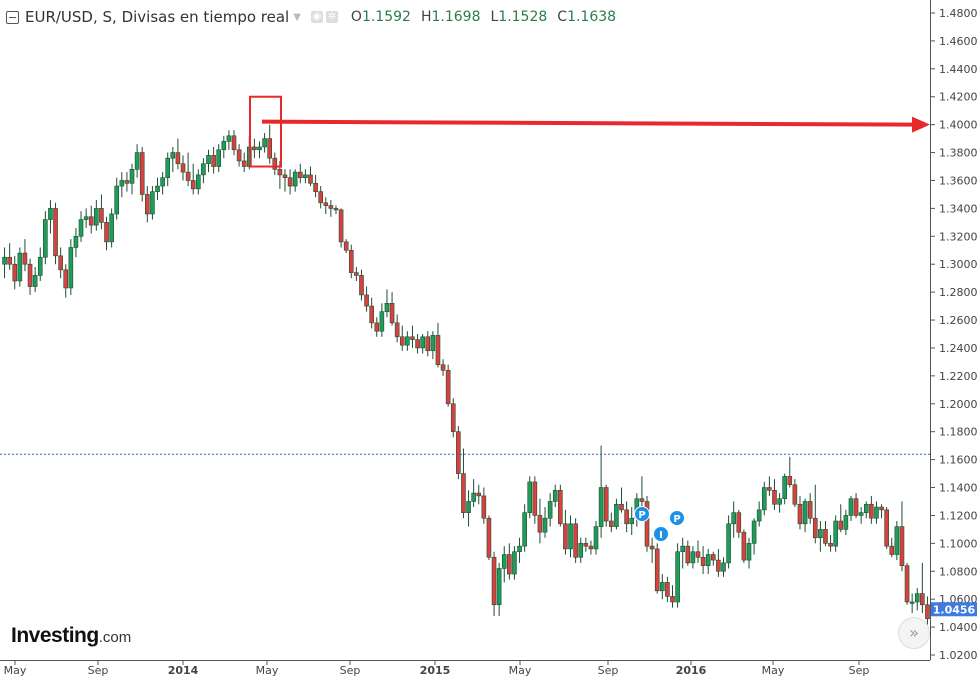  I want to click on ohlc-open: O1.1592, so click(381, 17).